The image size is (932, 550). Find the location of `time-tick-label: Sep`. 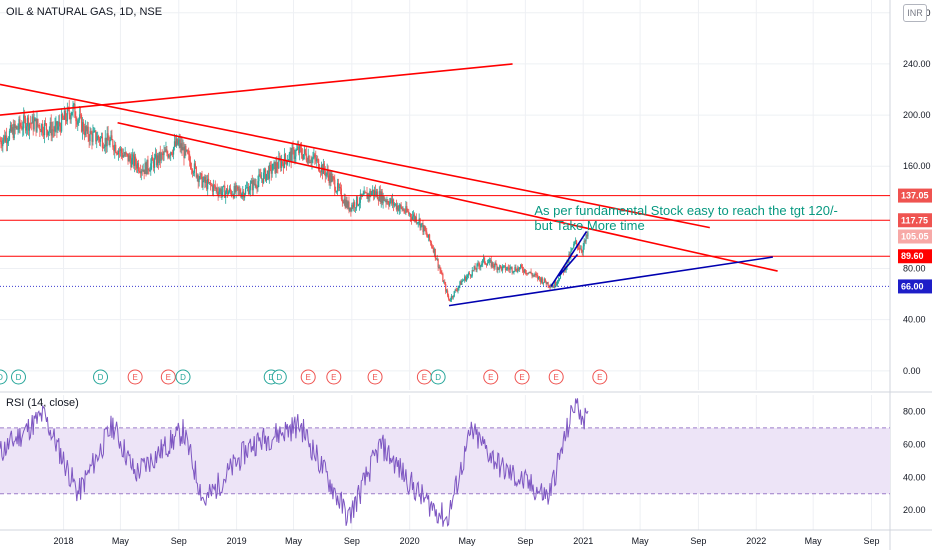

time-tick-label: Sep is located at coordinates (871, 541).